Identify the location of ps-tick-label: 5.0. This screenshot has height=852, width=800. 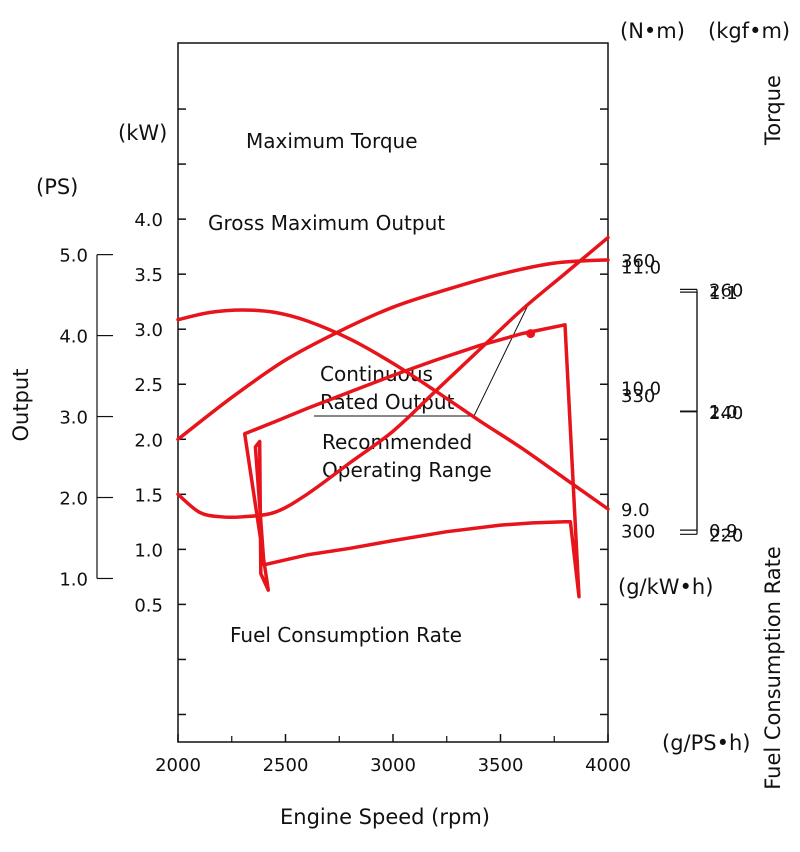
(73, 256).